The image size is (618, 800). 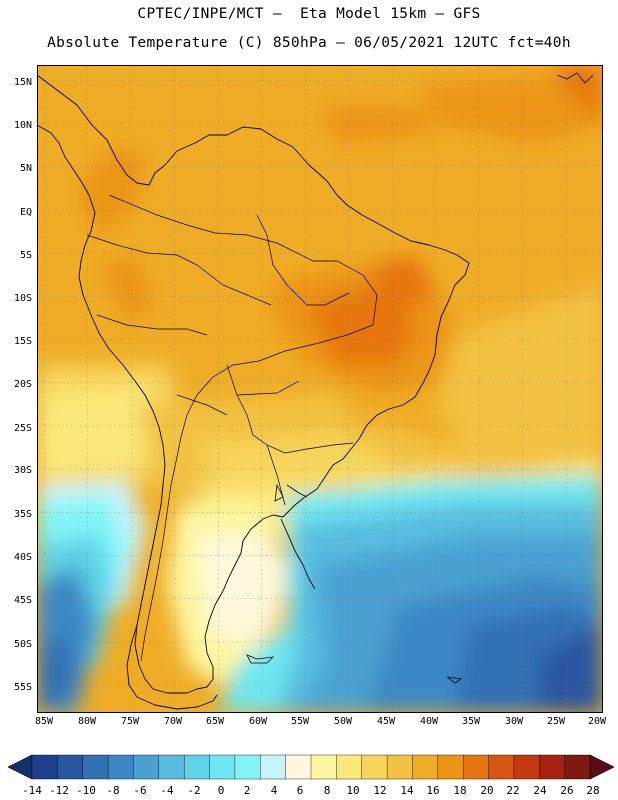 I want to click on colorbar-label: -12, so click(x=59, y=790).